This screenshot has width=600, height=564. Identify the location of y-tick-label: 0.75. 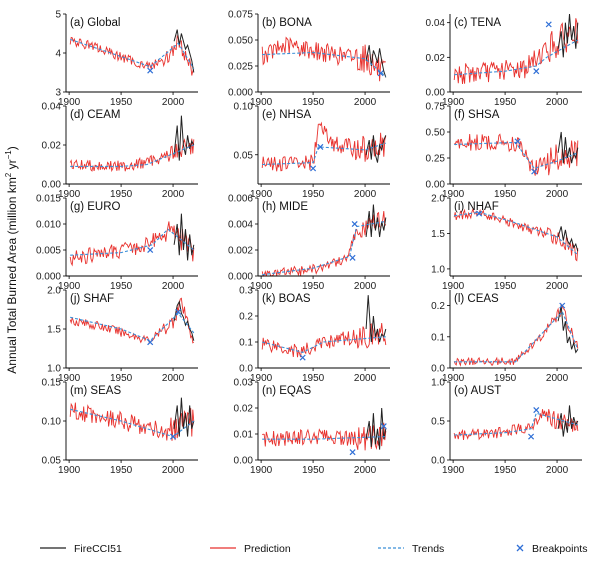
(436, 107).